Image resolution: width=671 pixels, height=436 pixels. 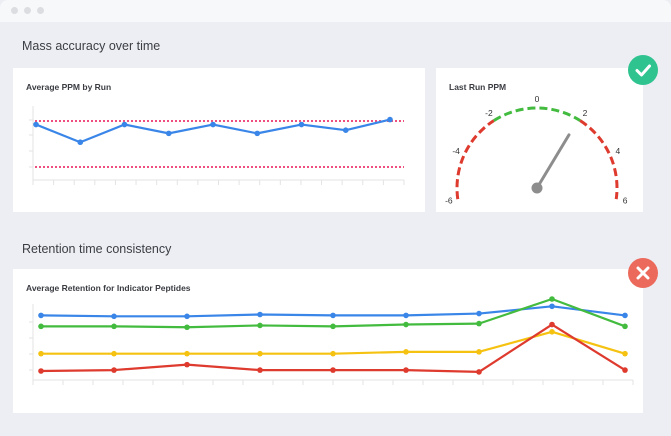 What do you see at coordinates (449, 200) in the screenshot?
I see `gauge-tick-label: -6` at bounding box center [449, 200].